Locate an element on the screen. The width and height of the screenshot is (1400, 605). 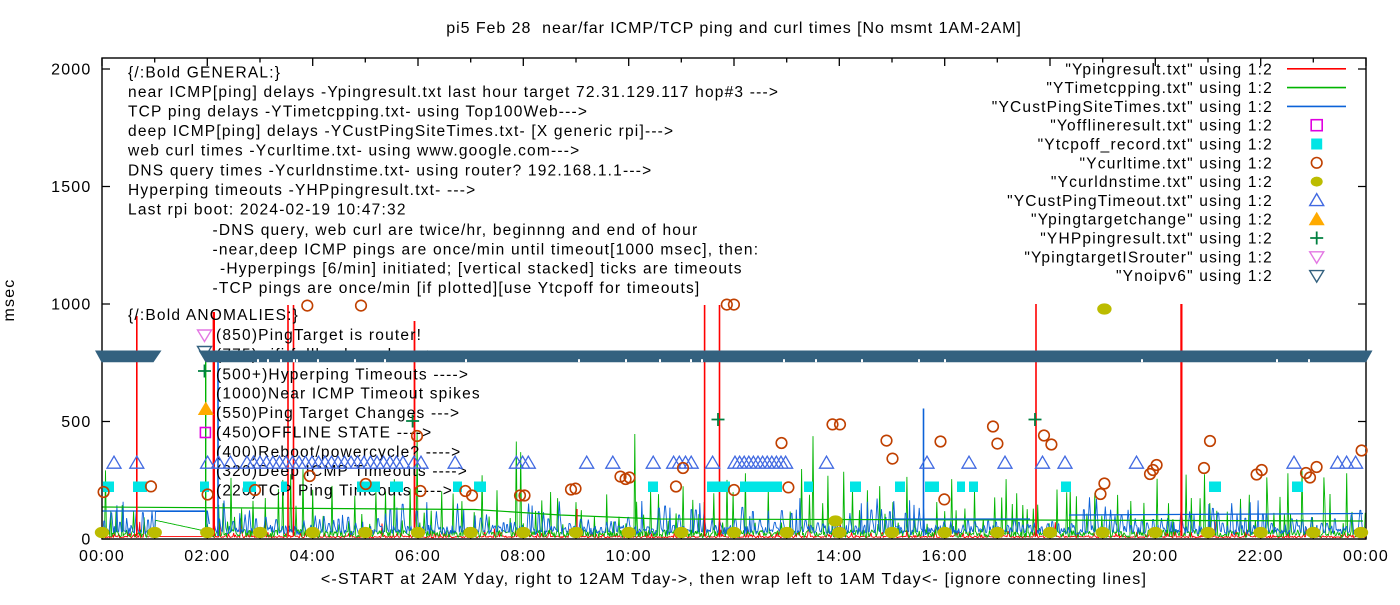
svg-text: "YTimetcpping.txt" using 1:2 is located at coordinates (1159, 88).